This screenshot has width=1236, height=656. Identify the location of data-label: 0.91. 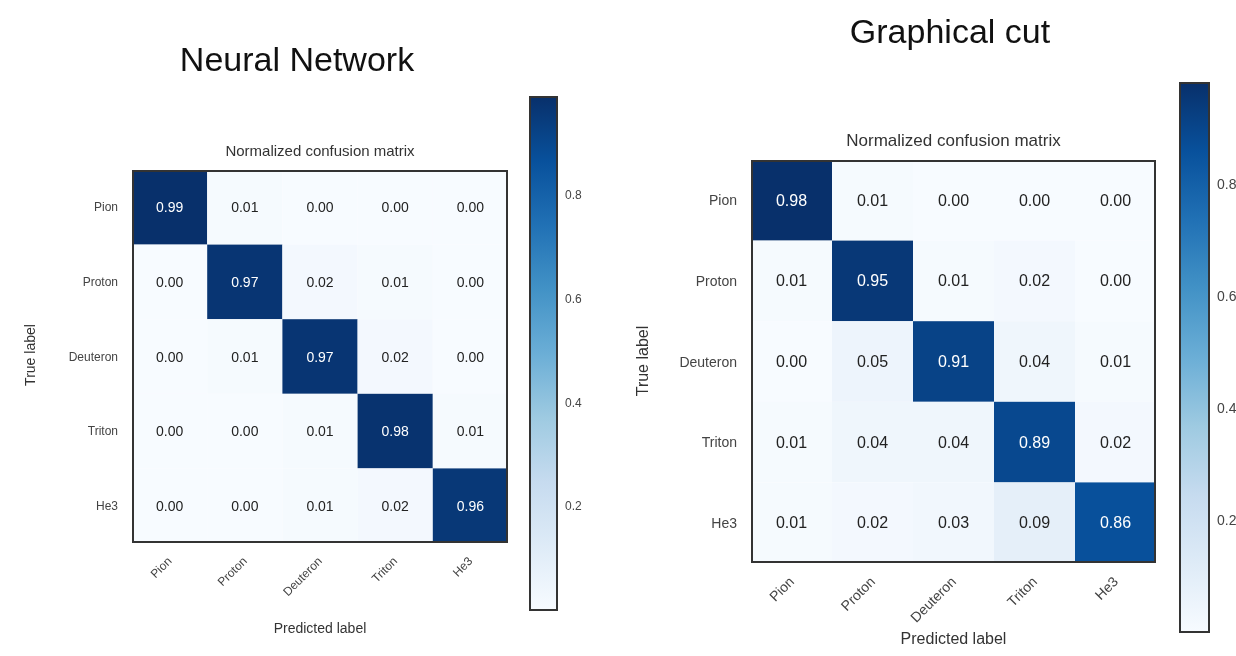
(953, 361).